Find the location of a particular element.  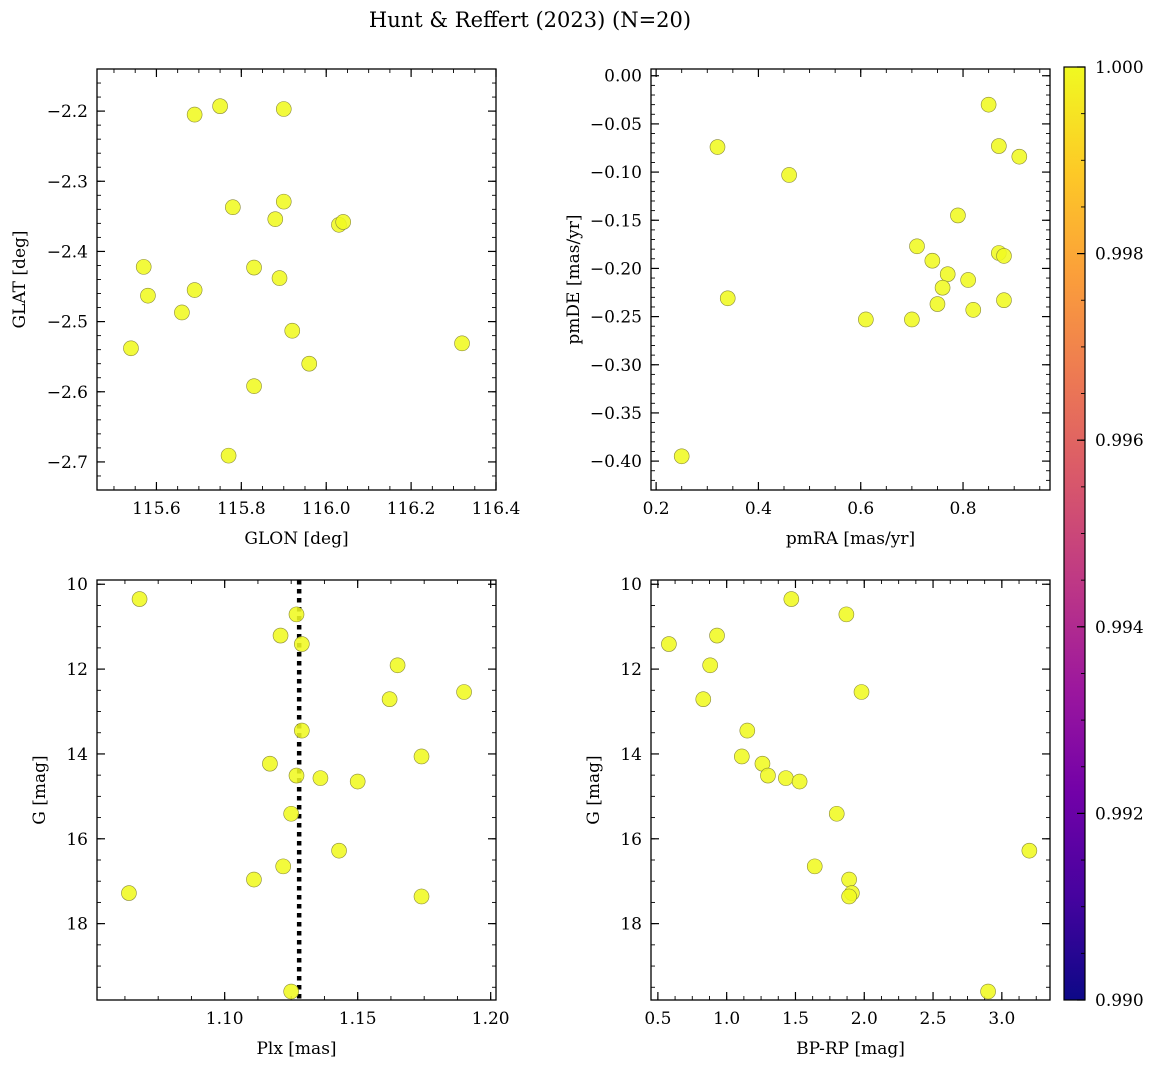

x-axis-label: BP-RP [mag] is located at coordinates (850, 1049).